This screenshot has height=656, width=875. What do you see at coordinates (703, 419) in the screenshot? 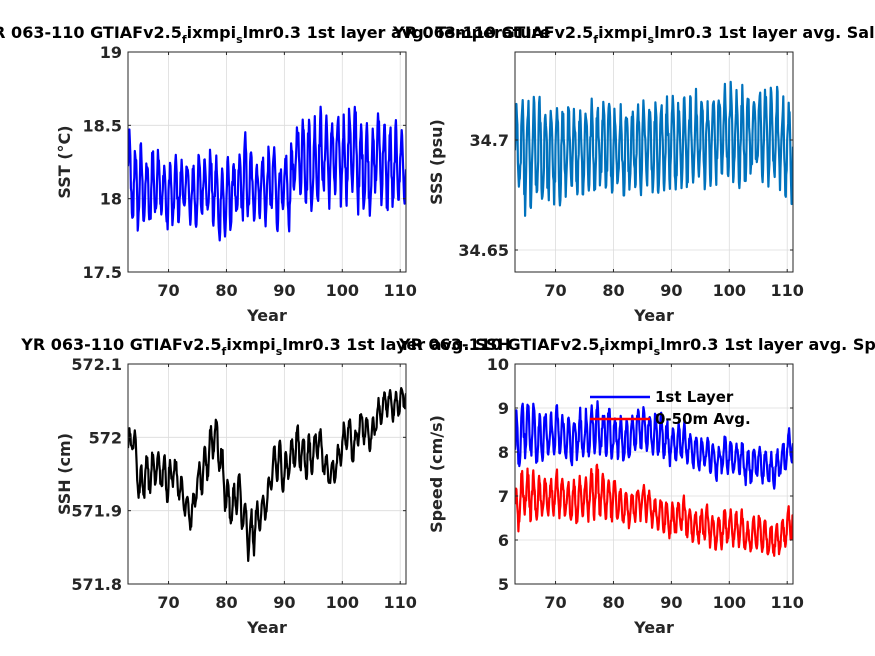
I see `legend-label: 0-50m Avg.` at bounding box center [703, 419].